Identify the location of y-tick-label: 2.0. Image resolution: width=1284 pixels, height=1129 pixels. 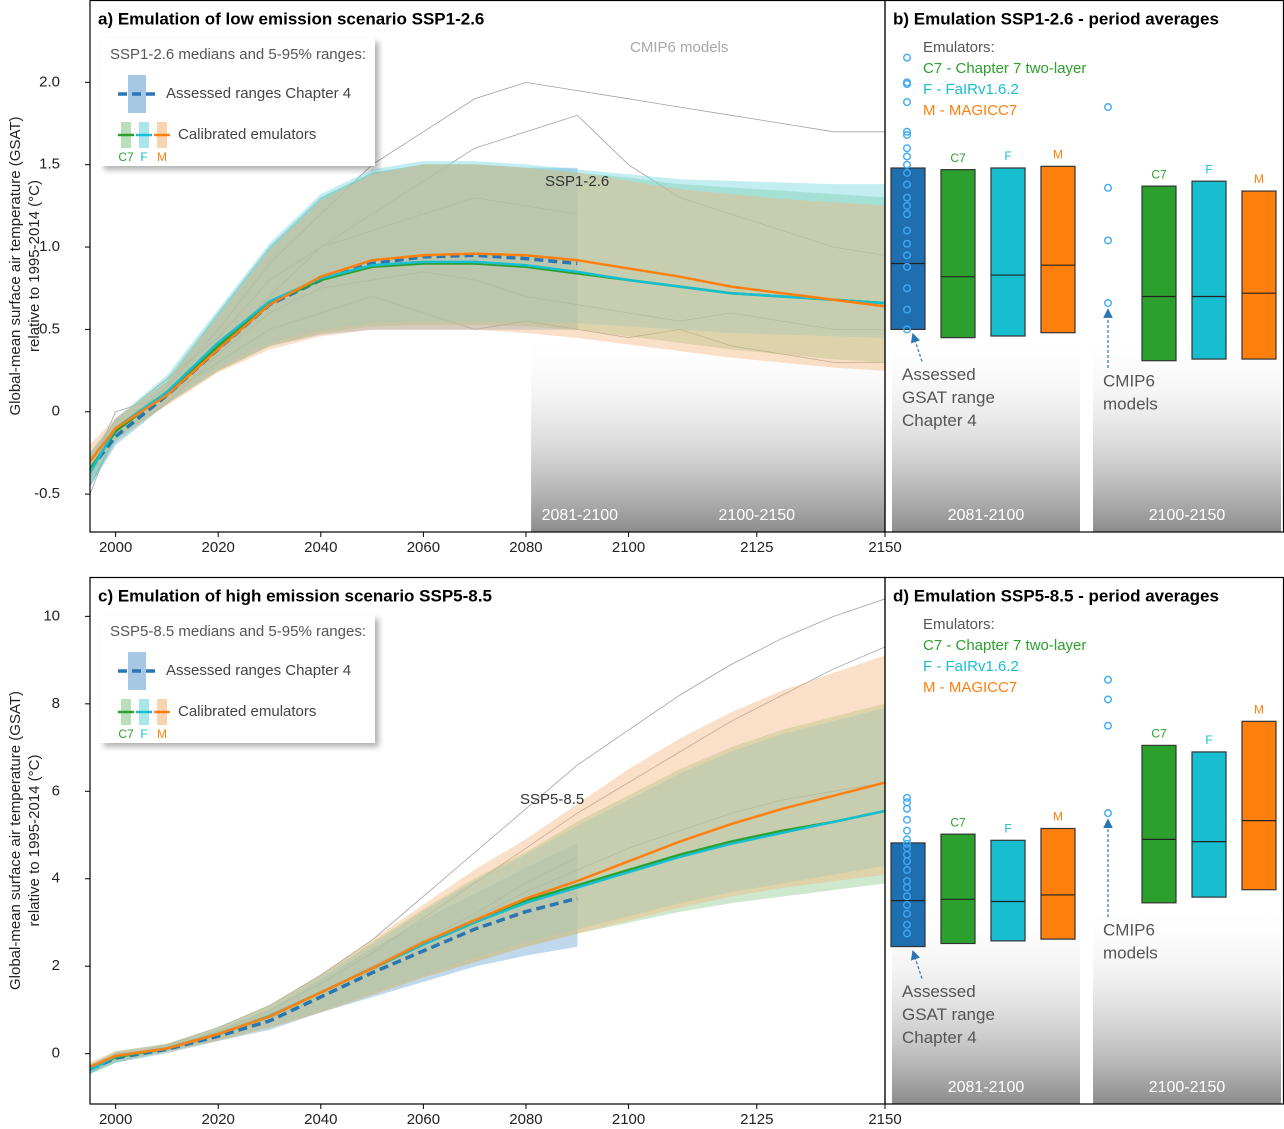
(49, 81).